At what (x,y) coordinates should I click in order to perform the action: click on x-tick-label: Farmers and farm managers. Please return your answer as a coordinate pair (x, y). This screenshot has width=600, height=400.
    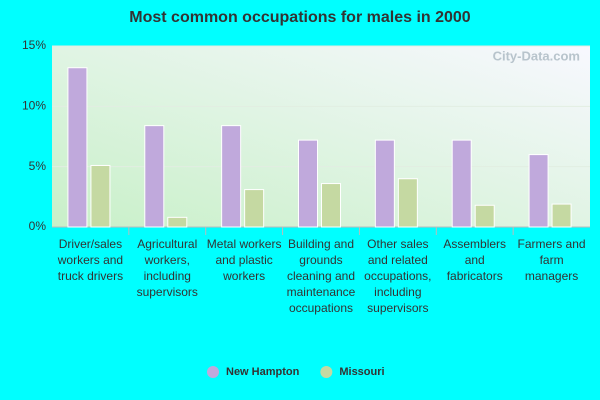
    Looking at the image, I should click on (551, 260).